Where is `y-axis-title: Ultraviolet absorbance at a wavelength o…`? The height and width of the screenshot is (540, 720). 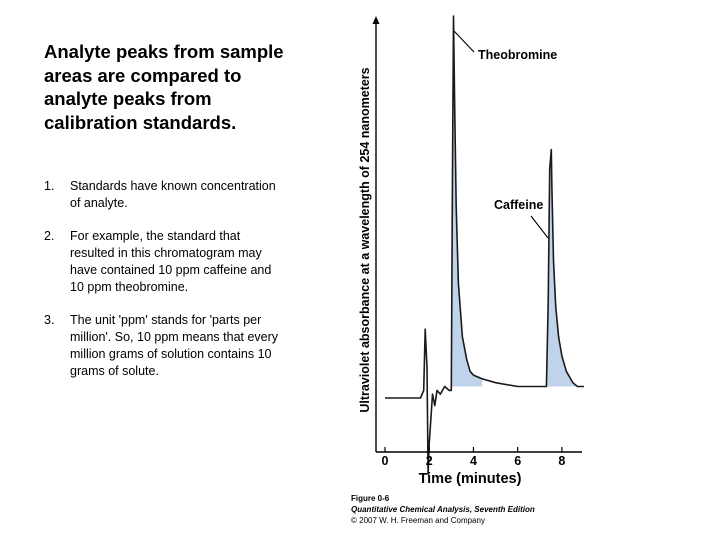
y-axis-title: Ultraviolet absorbance at a wavelength o… is located at coordinates (365, 239).